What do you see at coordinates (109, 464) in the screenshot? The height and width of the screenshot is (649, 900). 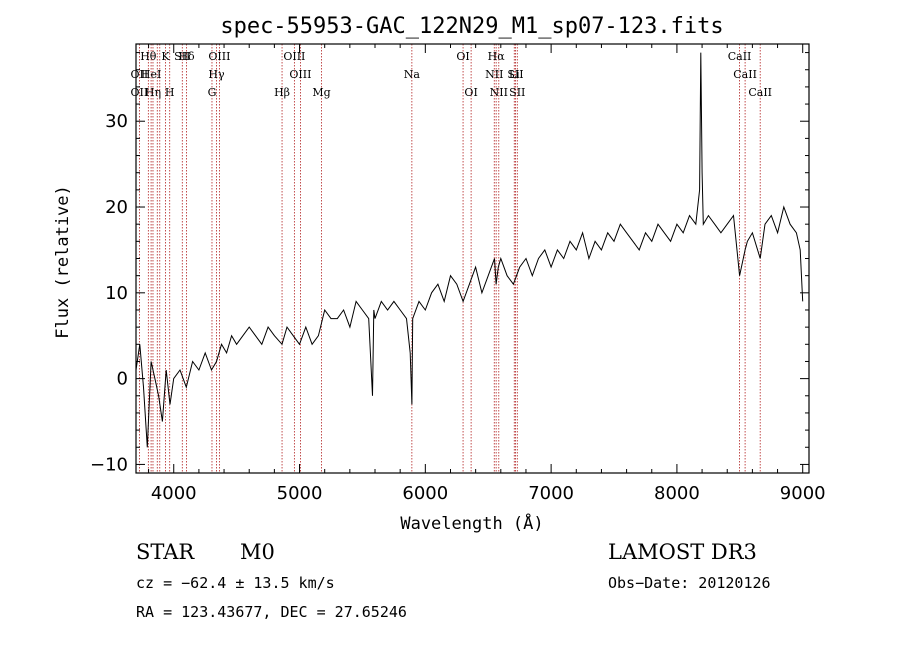 I see `y-tick-label: −10` at bounding box center [109, 464].